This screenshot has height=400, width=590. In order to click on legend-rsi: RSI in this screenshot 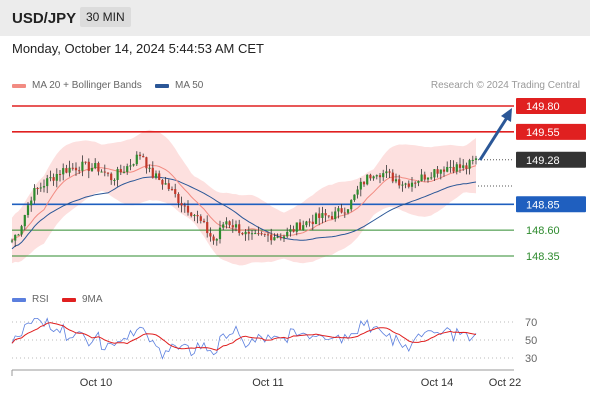, I will do `click(30, 299)`.